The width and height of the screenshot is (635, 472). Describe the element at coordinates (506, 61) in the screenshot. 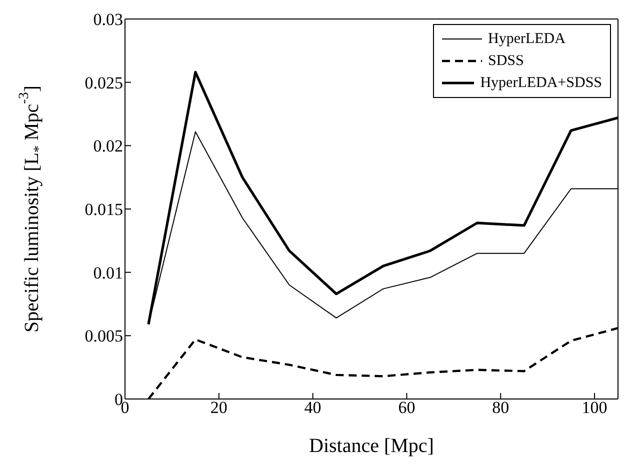

I see `legend-label: SDSS` at that location.